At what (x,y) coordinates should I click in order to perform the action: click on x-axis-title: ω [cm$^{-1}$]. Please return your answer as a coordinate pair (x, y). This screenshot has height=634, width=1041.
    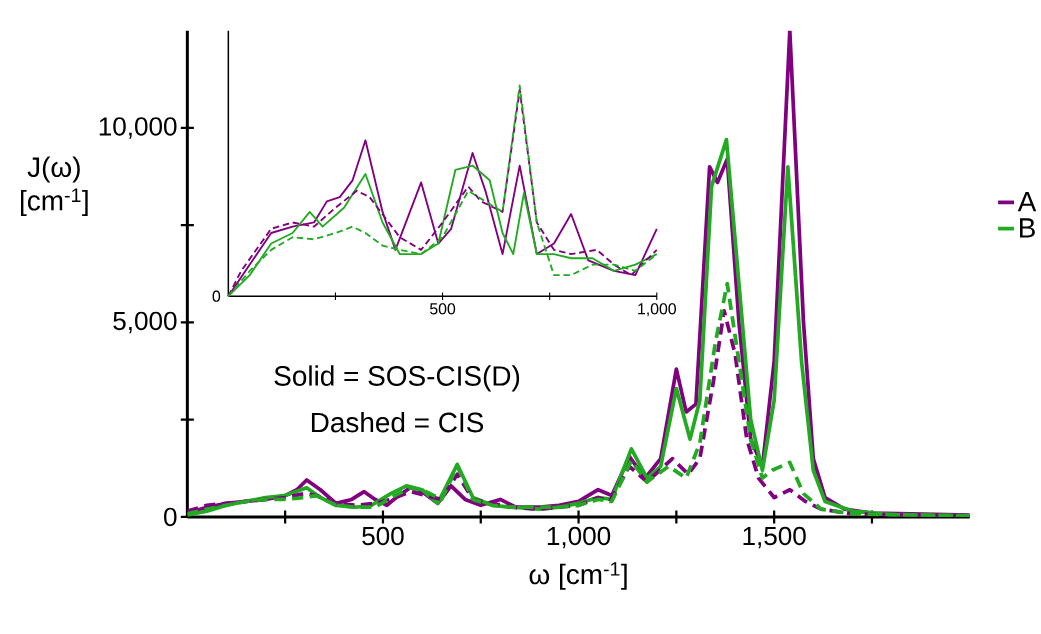
    Looking at the image, I should click on (578, 576).